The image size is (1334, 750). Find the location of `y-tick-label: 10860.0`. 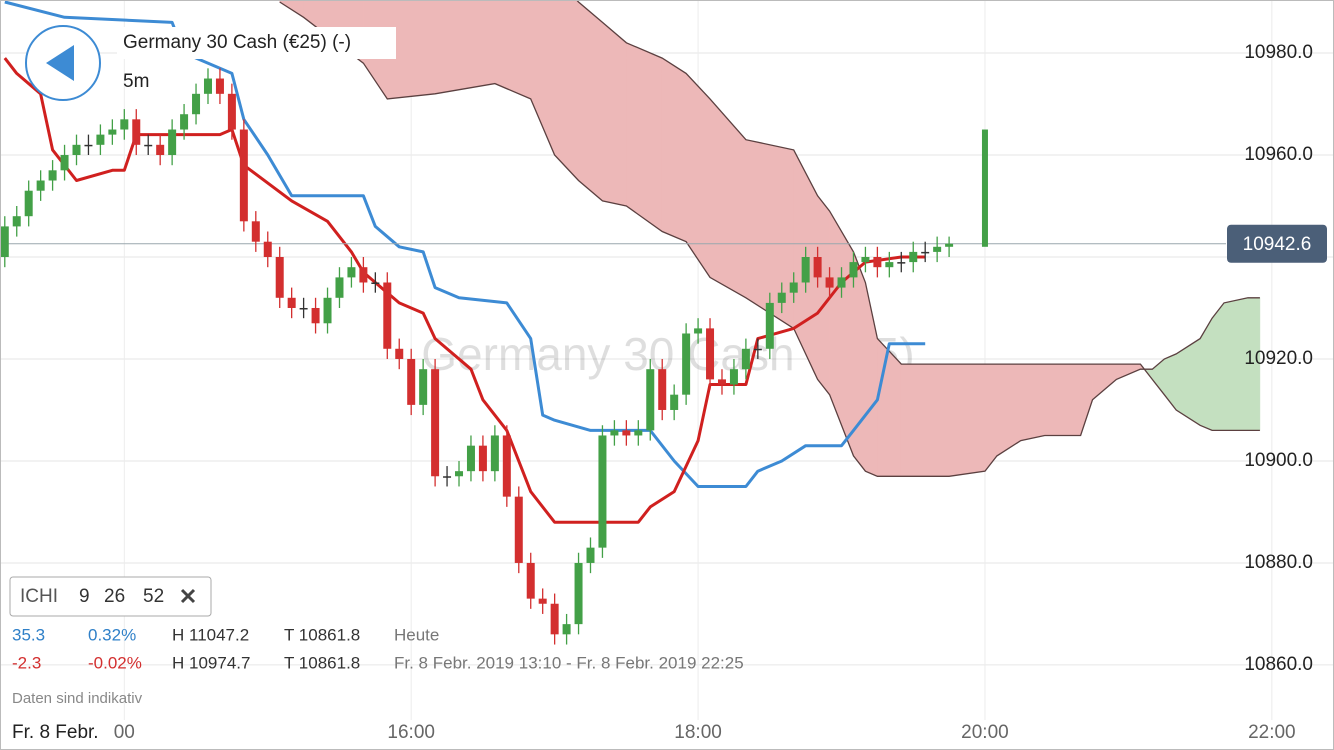

y-tick-label: 10860.0 is located at coordinates (1278, 664).